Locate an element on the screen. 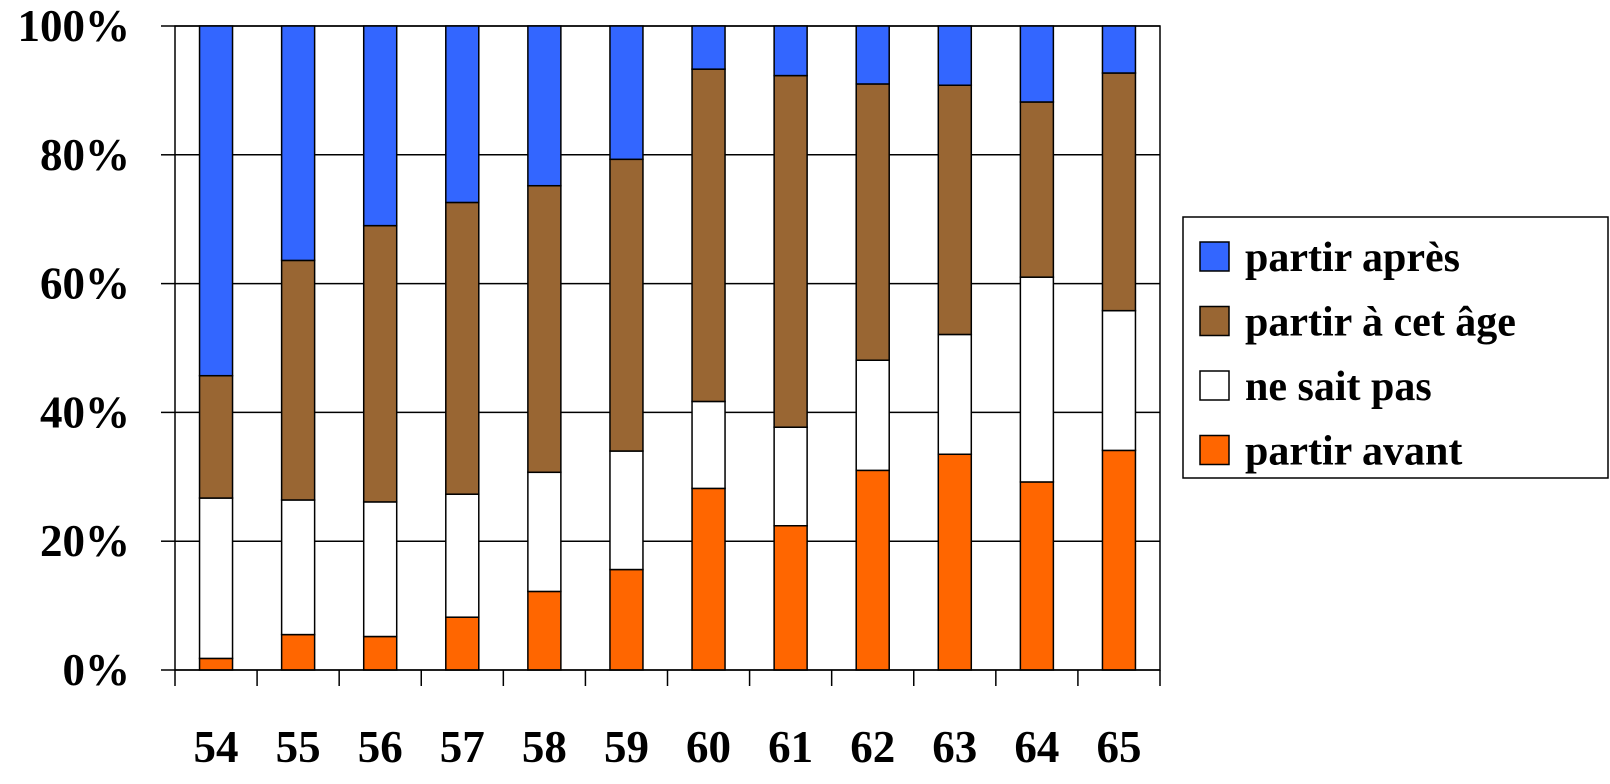 This screenshot has height=784, width=1610. x-tick-label: 59 is located at coordinates (626, 747).